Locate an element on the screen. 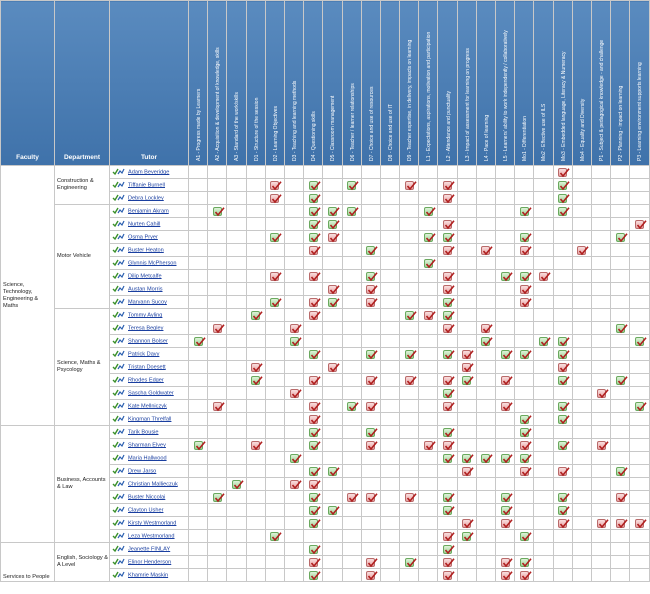 The height and width of the screenshot is (594, 650). criterion-header: D3 - Teaching and learning methods is located at coordinates (294, 83).